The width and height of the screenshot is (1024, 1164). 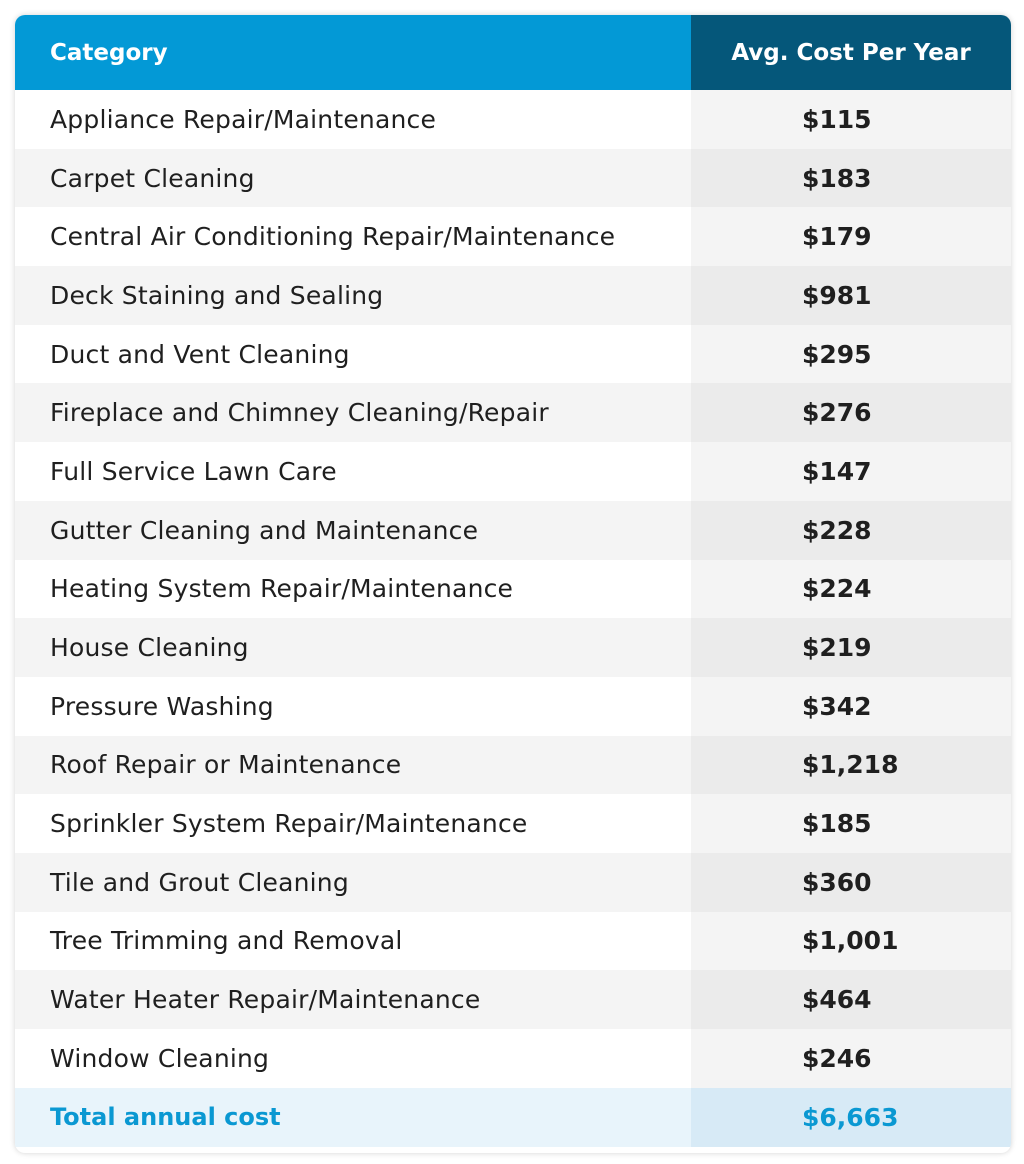 I want to click on table-row: Deck Staining and Sealing $981, so click(x=513, y=295).